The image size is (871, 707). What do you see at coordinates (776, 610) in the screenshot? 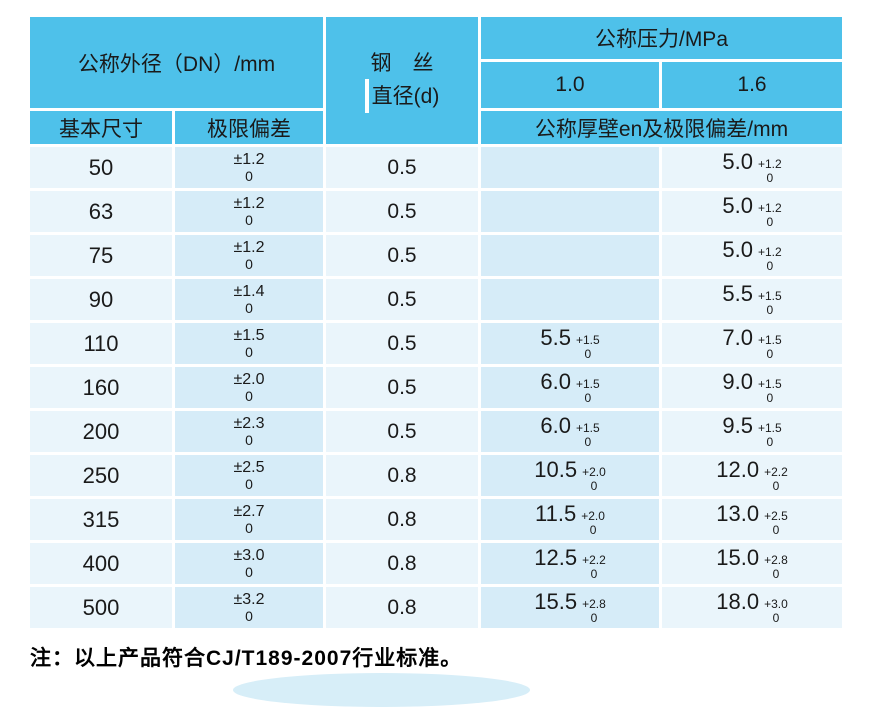
I see `tolerance-stack: +3.0 0` at bounding box center [776, 610].